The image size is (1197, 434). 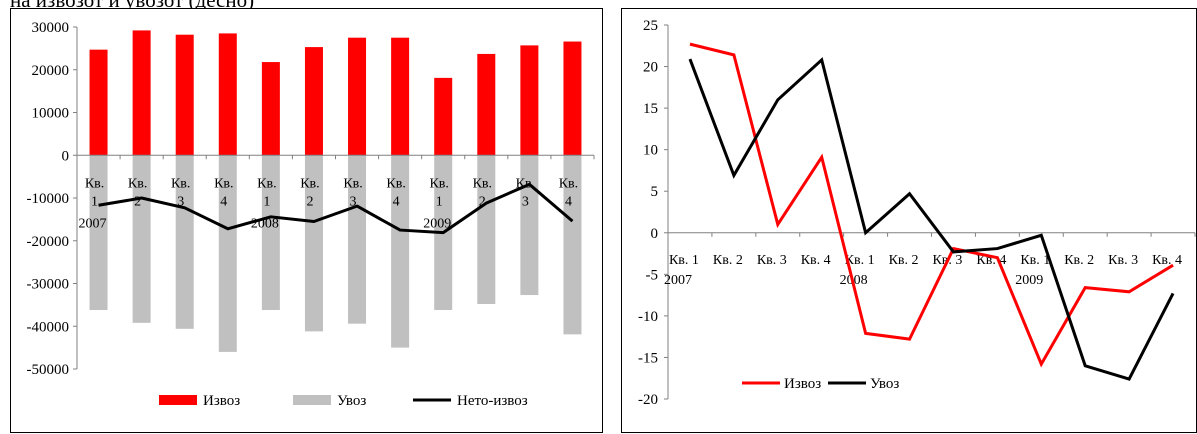 I want to click on y-tick-label: 15, so click(x=650, y=109).